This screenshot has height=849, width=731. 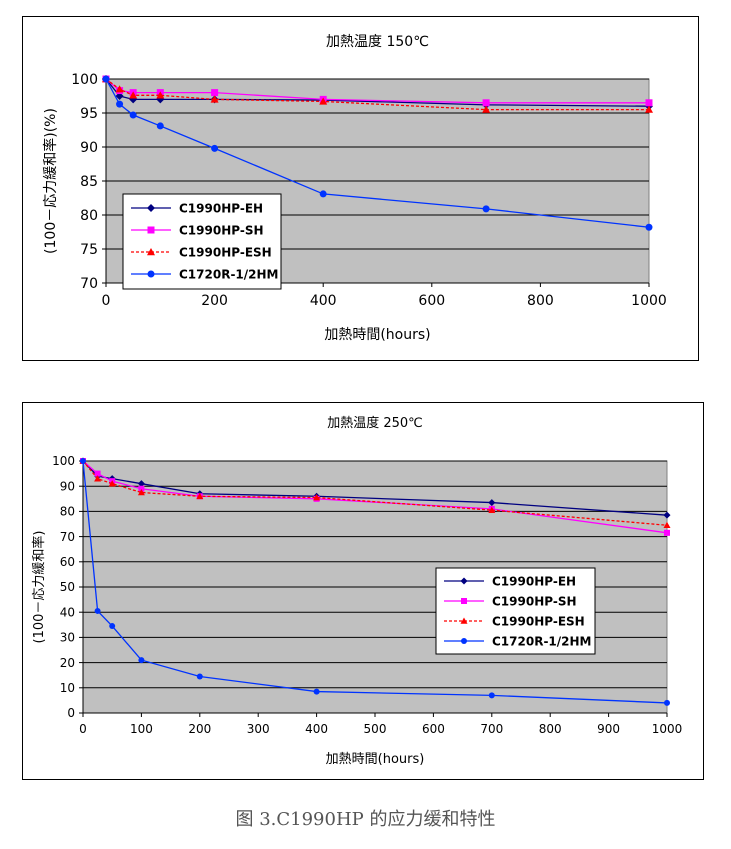 What do you see at coordinates (534, 582) in the screenshot?
I see `chart-250-legend-label-c1990hp-eh: C1990HP-EH` at bounding box center [534, 582].